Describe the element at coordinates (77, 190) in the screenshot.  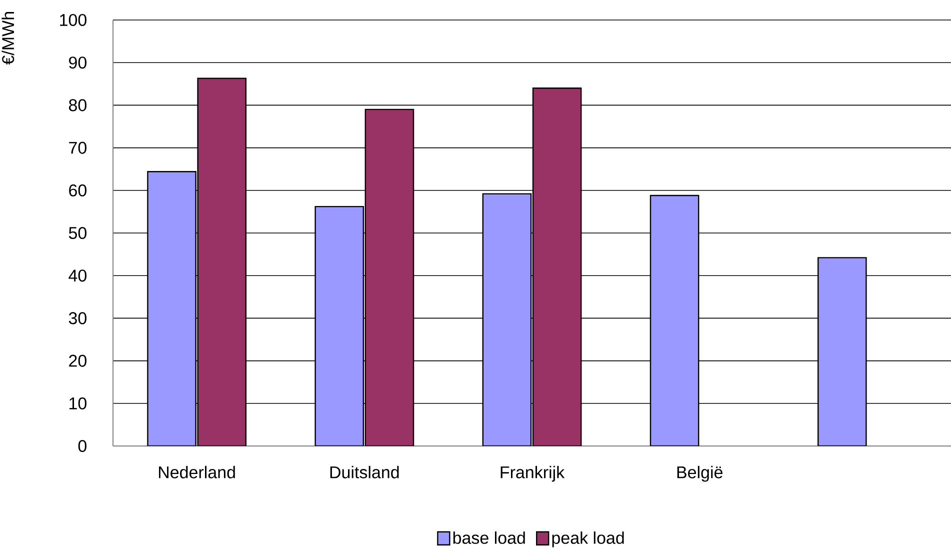
I see `y-tick-label: 60` at that location.